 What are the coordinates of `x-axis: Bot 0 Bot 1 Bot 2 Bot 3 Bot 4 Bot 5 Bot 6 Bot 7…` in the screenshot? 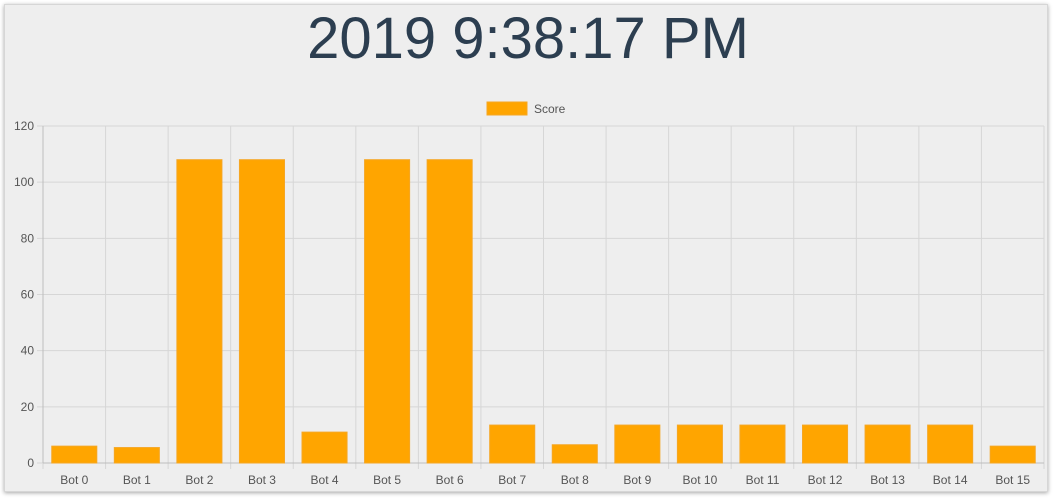 It's located at (545, 480).